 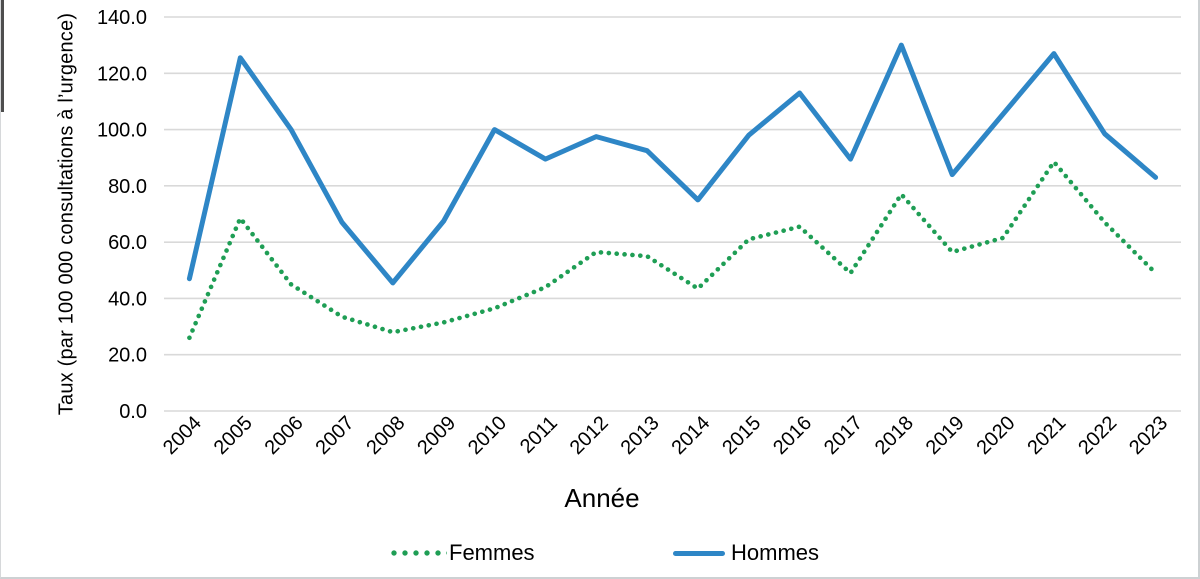 I want to click on hommes-solid-line-marker, so click(x=699, y=553).